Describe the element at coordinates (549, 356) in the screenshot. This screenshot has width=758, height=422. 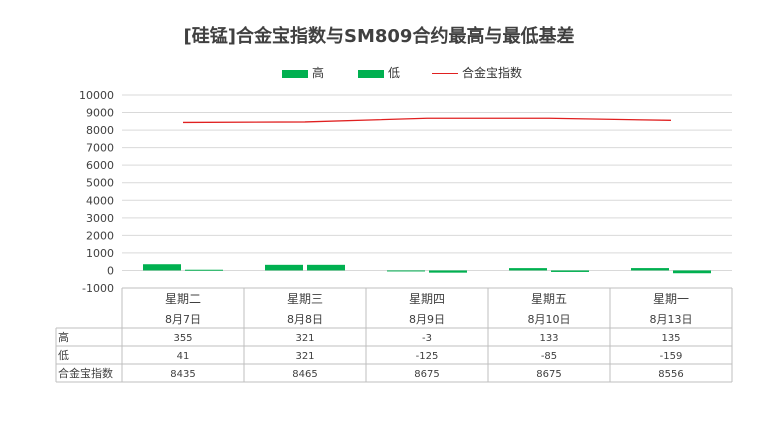
I see `table-cell: -85` at that location.